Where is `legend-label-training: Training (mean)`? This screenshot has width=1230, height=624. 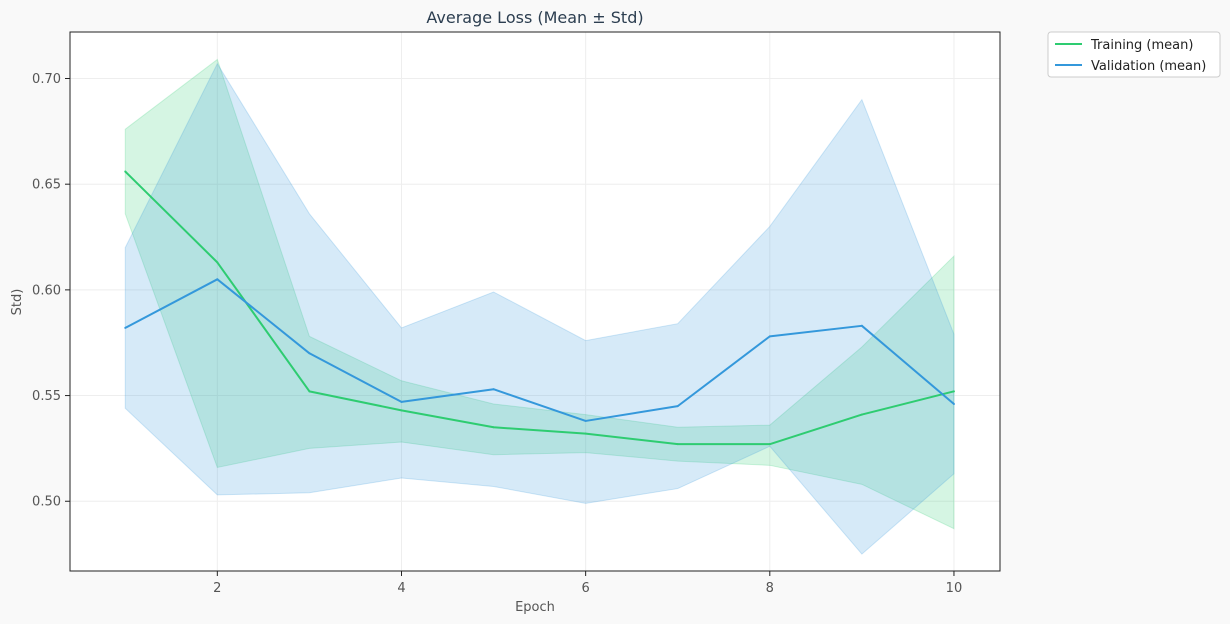 legend-label-training: Training (mean) is located at coordinates (1141, 45).